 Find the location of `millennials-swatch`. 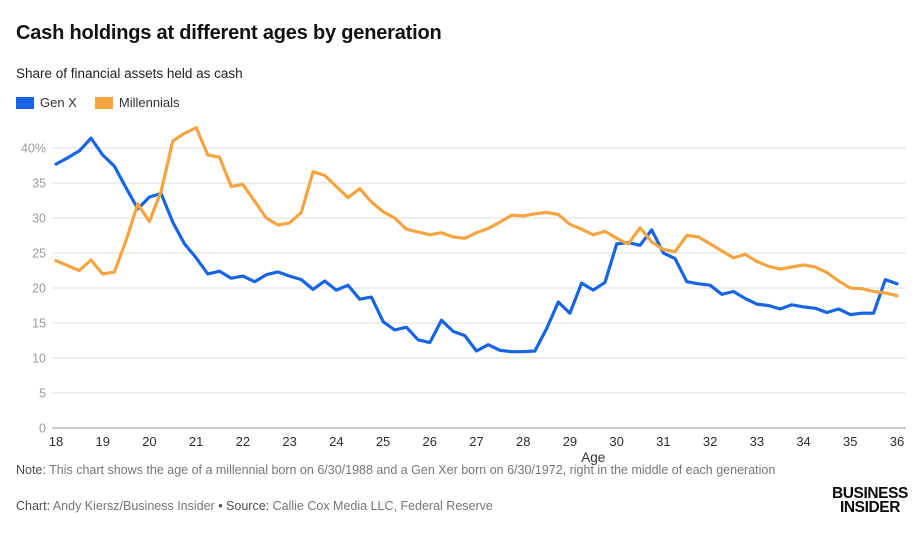

millennials-swatch is located at coordinates (103, 102).